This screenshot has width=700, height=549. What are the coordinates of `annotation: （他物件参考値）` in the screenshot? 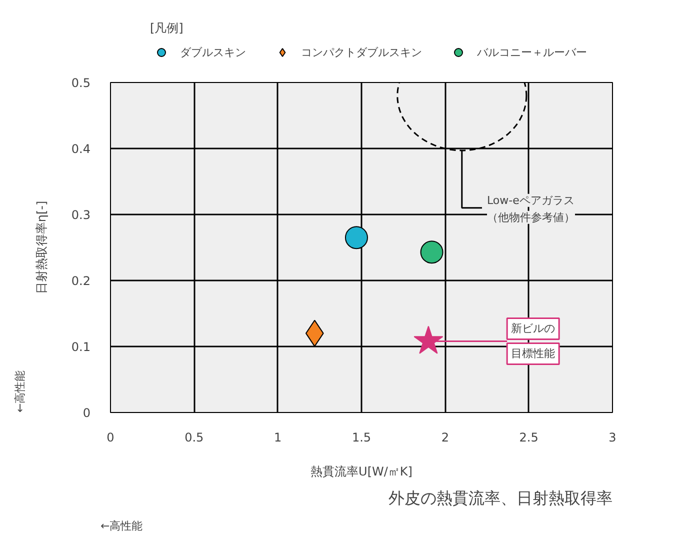 It's located at (531, 217).